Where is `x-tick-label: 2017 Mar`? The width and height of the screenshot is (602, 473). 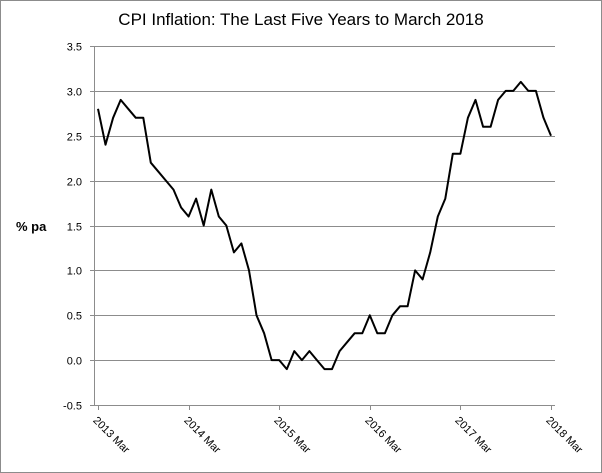
x-tick-label: 2017 Mar is located at coordinates (473, 436).